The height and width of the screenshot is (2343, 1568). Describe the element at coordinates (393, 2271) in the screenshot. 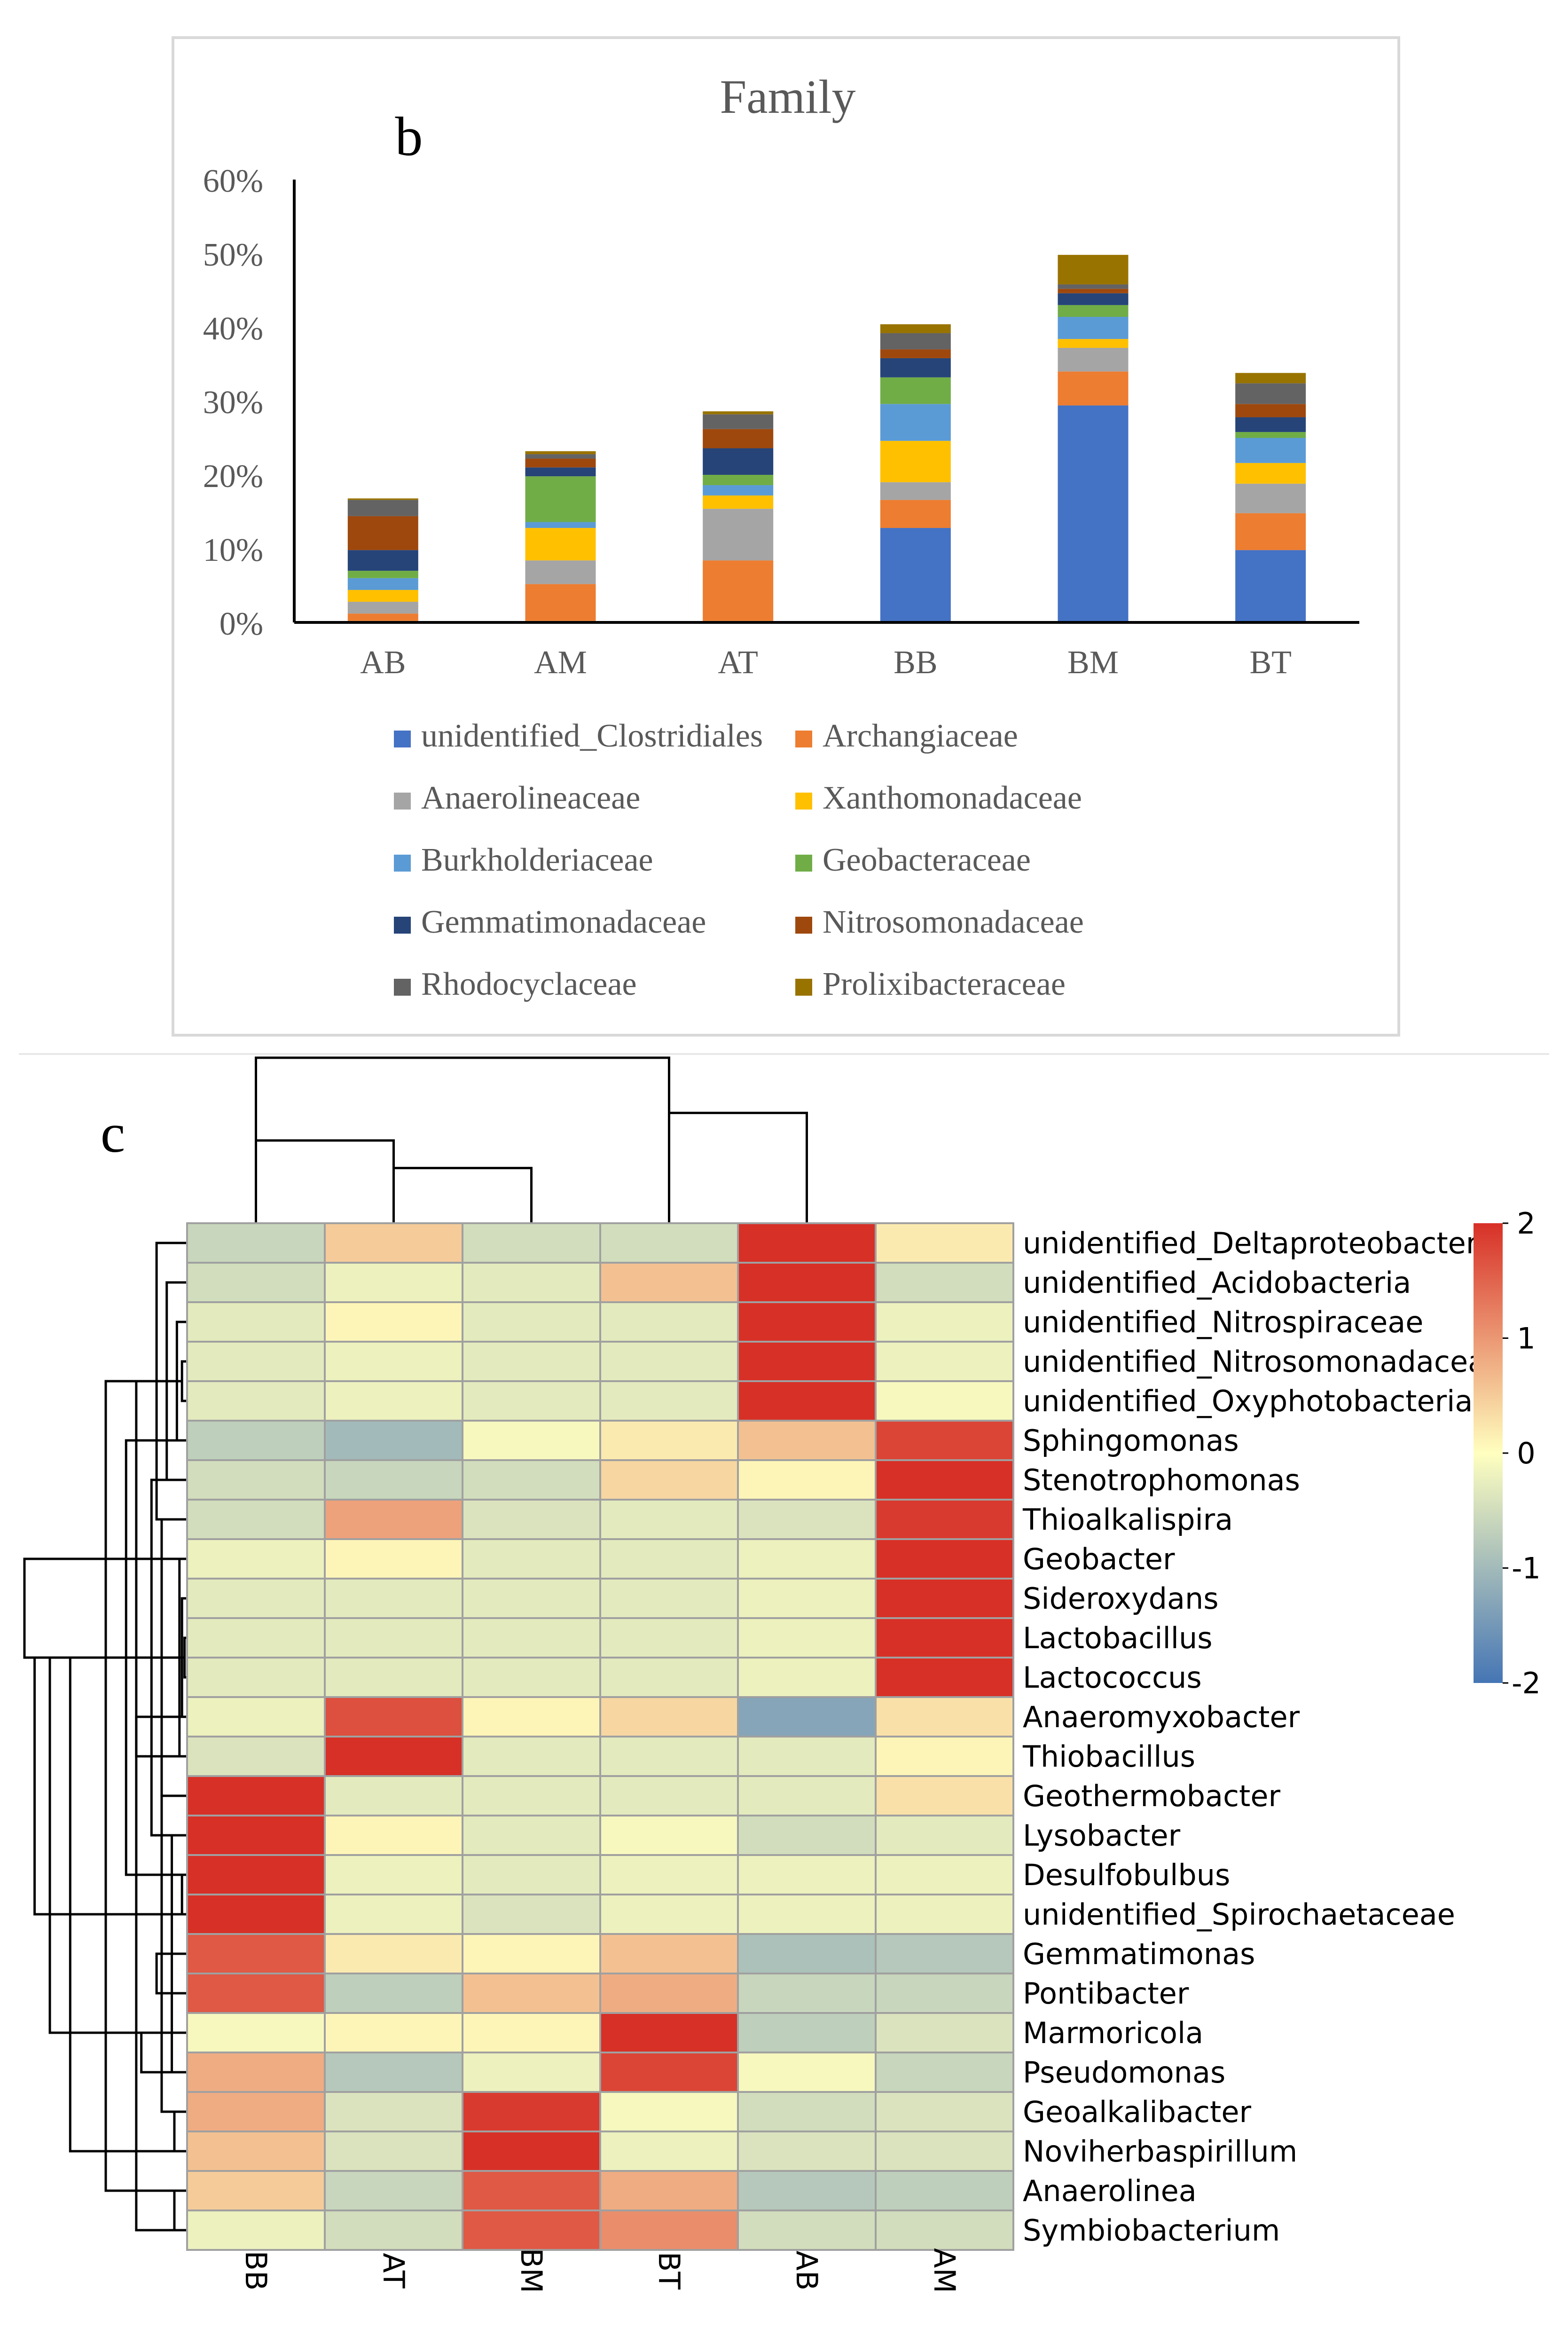

I see `column-label: AT` at that location.